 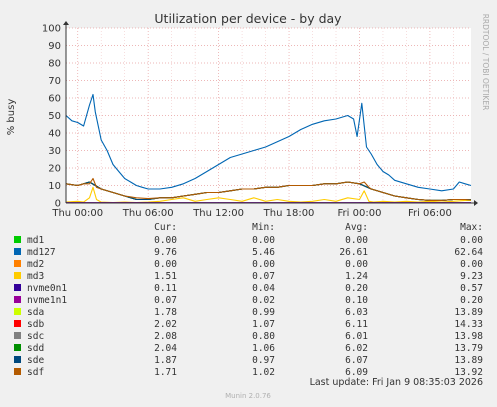 I want to click on legend-value-min: 0.07, so click(x=263, y=276).